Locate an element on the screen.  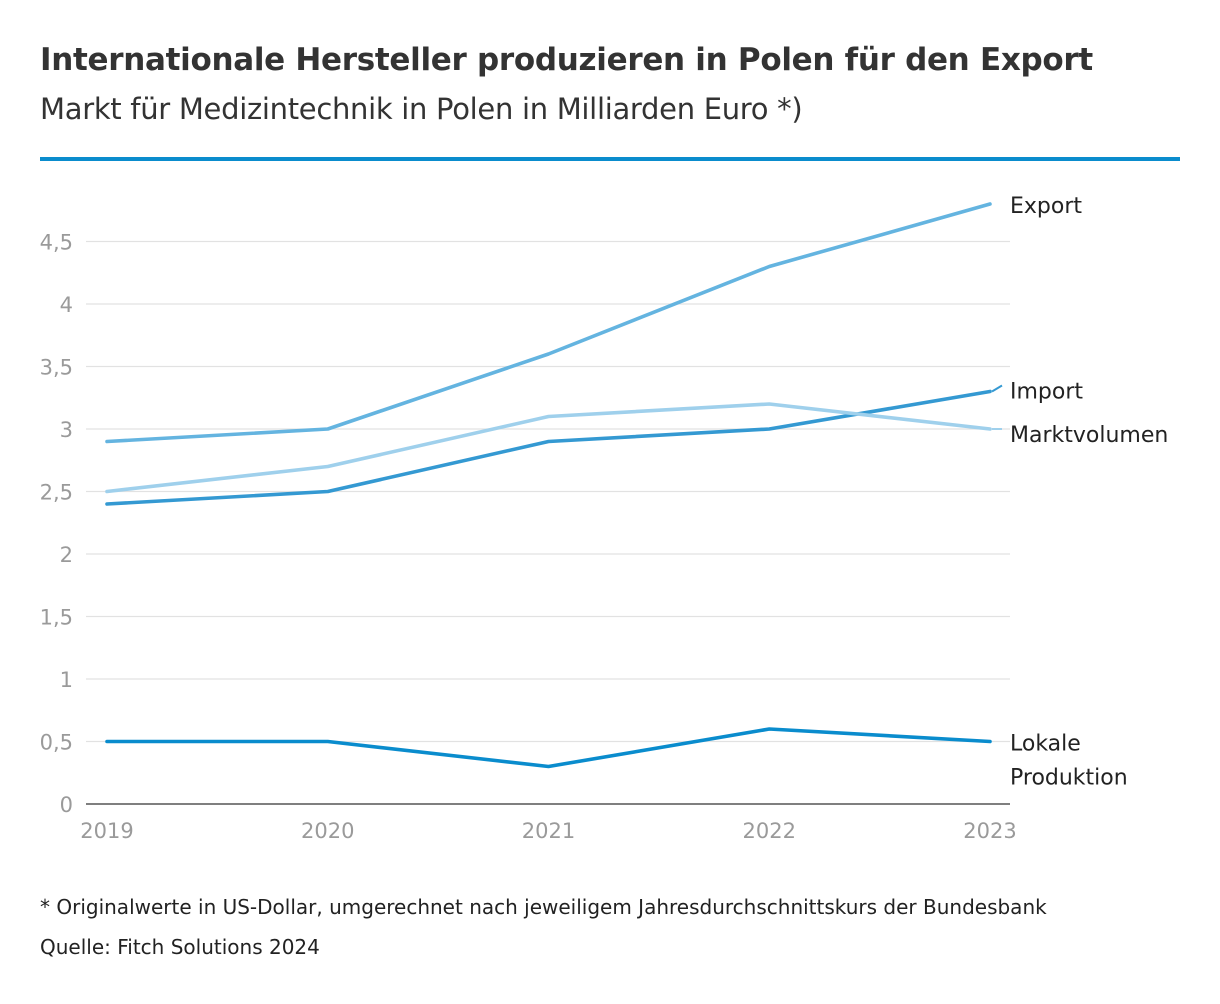
series-line-lokale-produktion is located at coordinates (548, 748).